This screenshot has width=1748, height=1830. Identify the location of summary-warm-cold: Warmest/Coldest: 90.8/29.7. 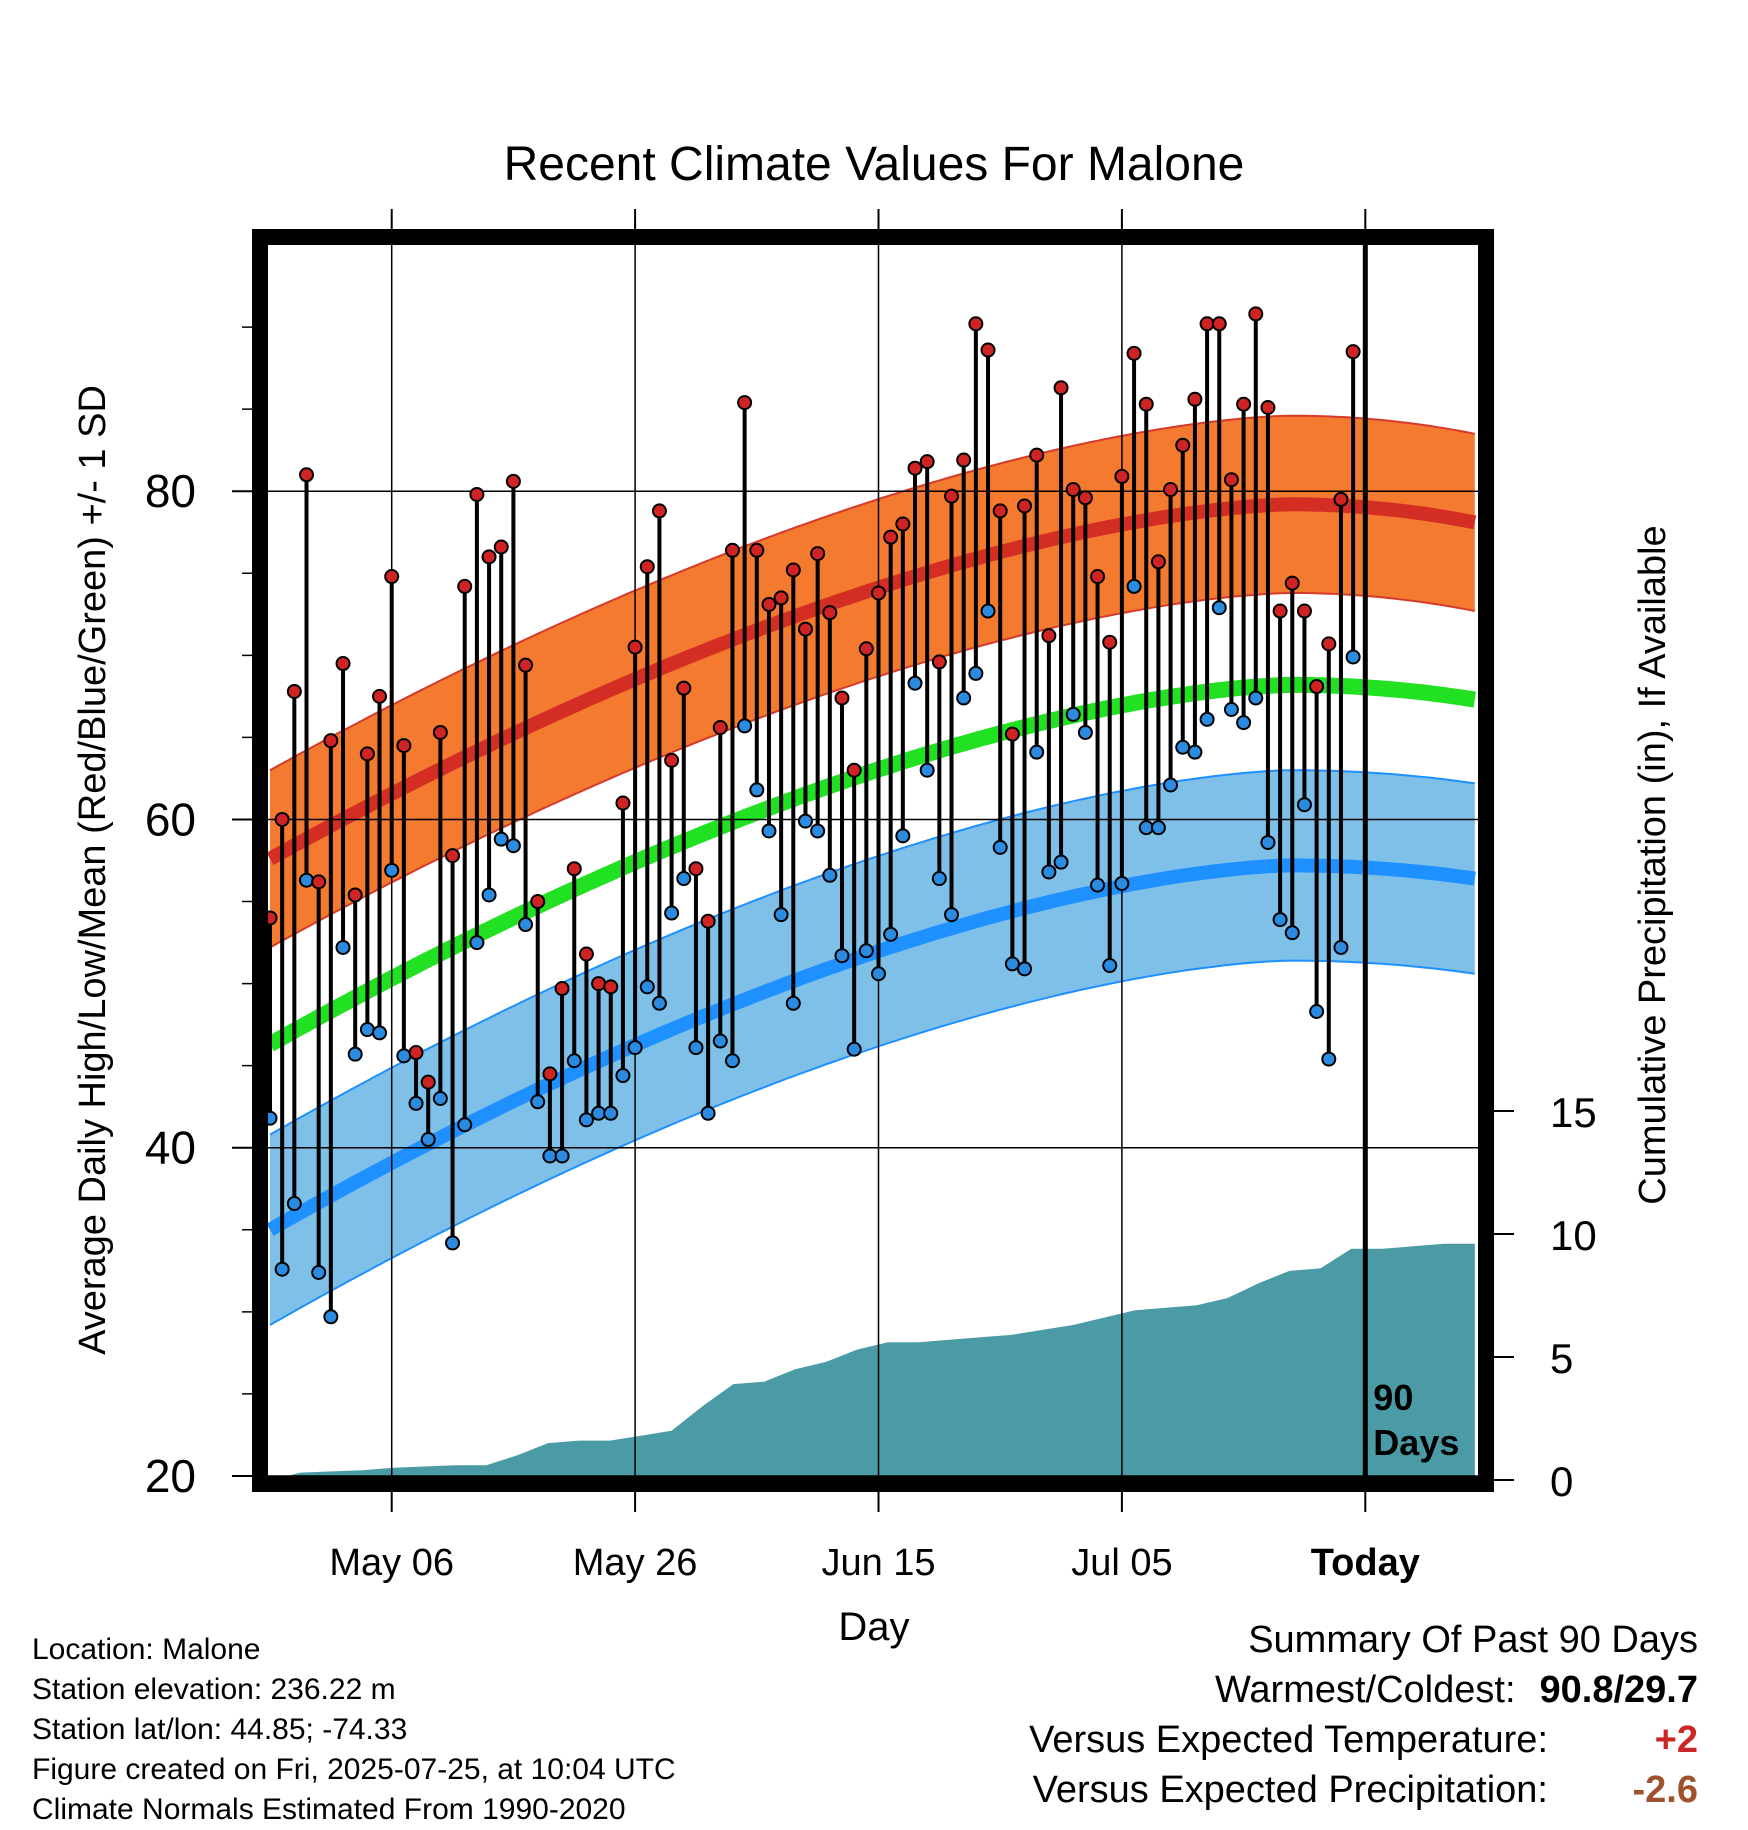
(1363, 1690).